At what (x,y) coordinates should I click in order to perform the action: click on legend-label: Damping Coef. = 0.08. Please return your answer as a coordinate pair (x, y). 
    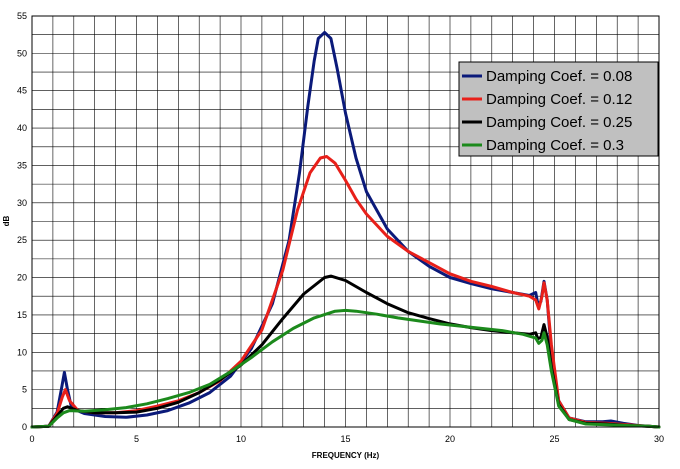
    Looking at the image, I should click on (559, 76).